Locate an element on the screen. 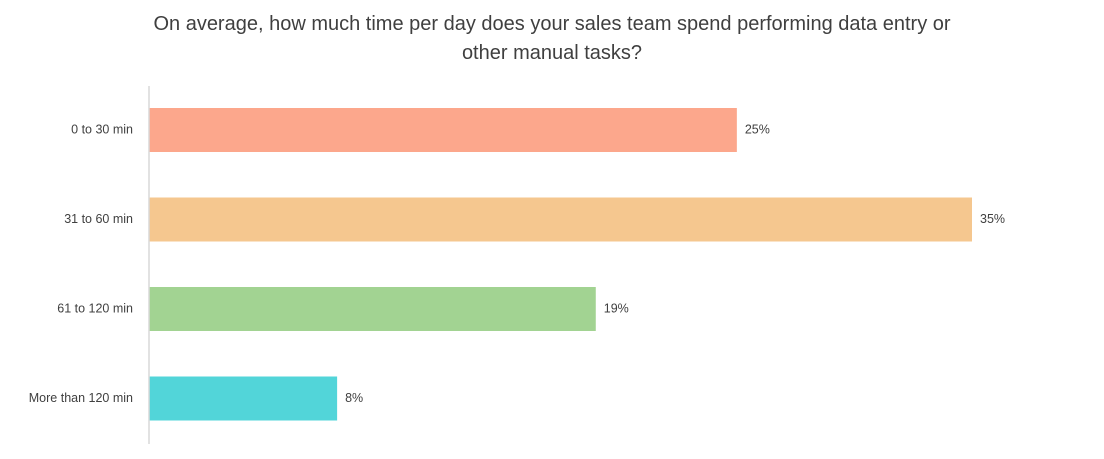 The image size is (1104, 459). data-label-4: 8% is located at coordinates (354, 398).